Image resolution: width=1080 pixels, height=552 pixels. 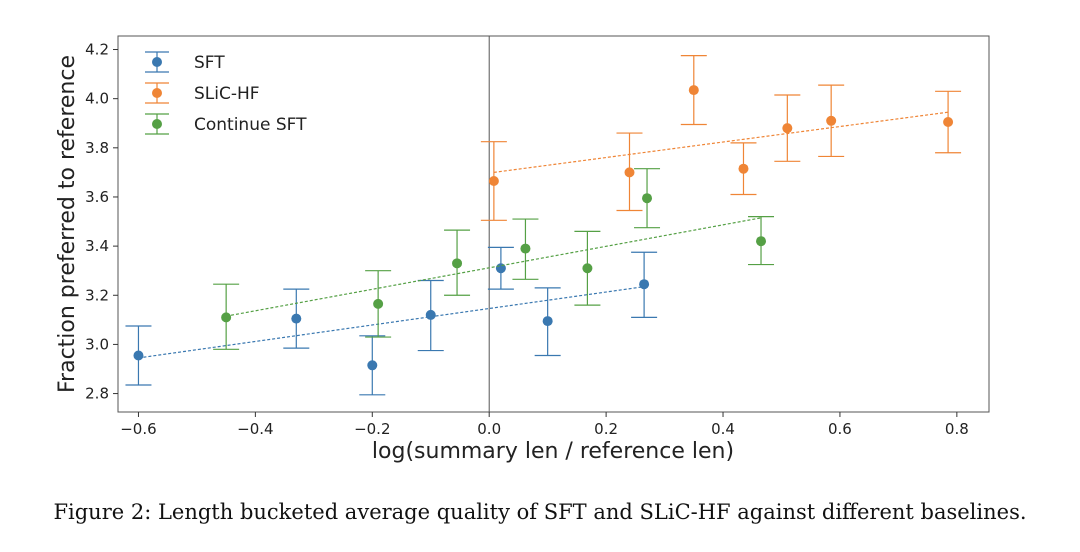 I want to click on legend: SFT SLiC-HF Continue SFT, so click(x=226, y=93).